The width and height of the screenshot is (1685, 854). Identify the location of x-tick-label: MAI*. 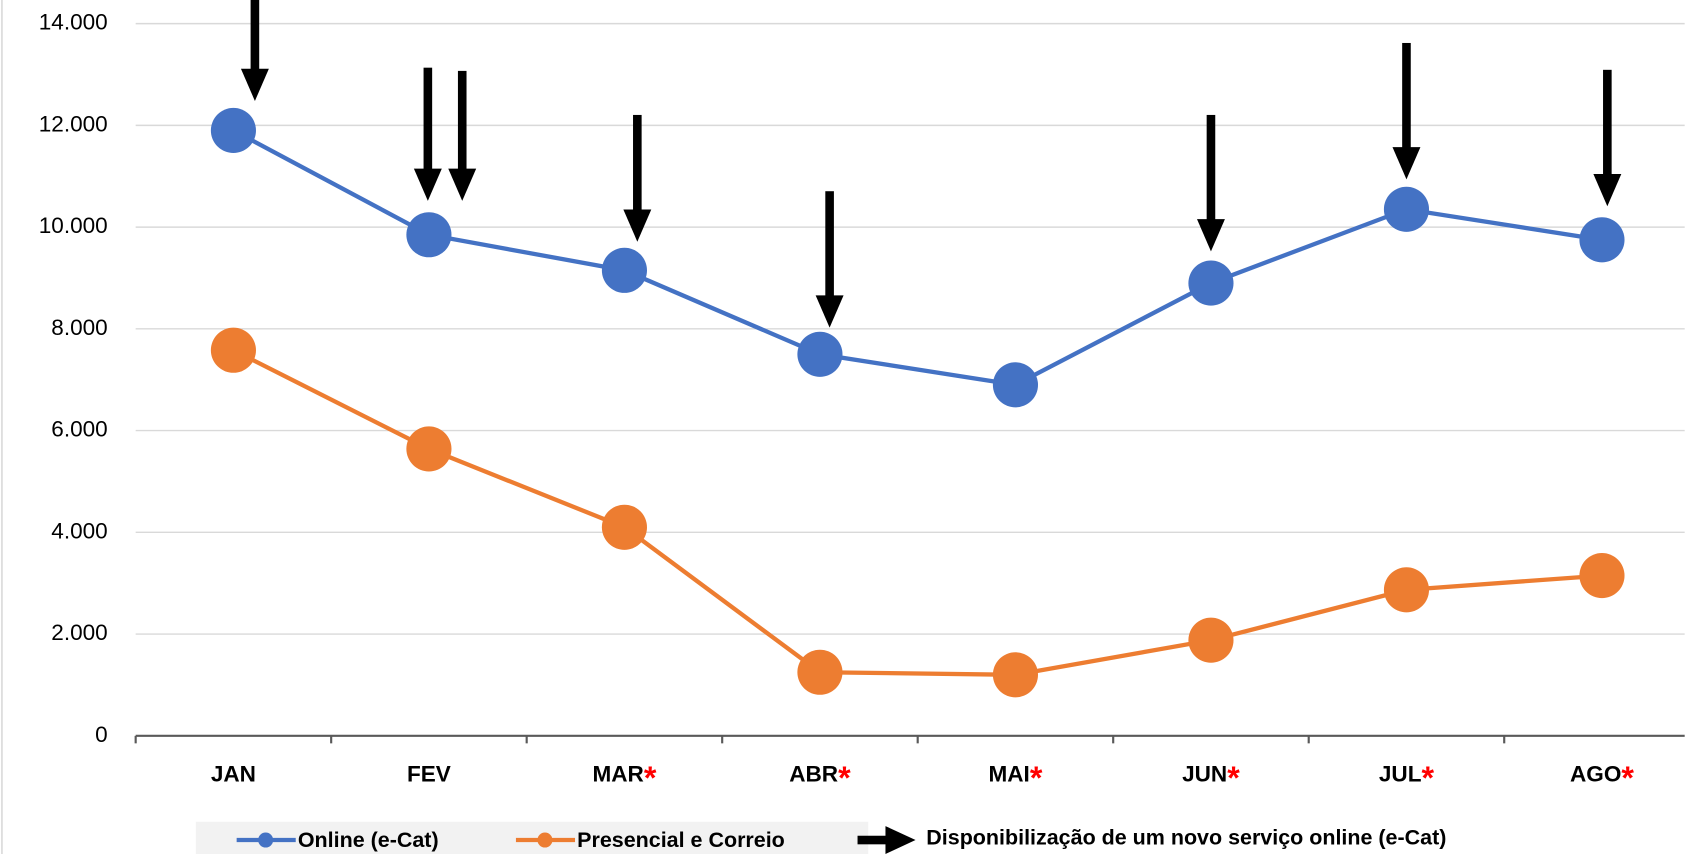
(1016, 777).